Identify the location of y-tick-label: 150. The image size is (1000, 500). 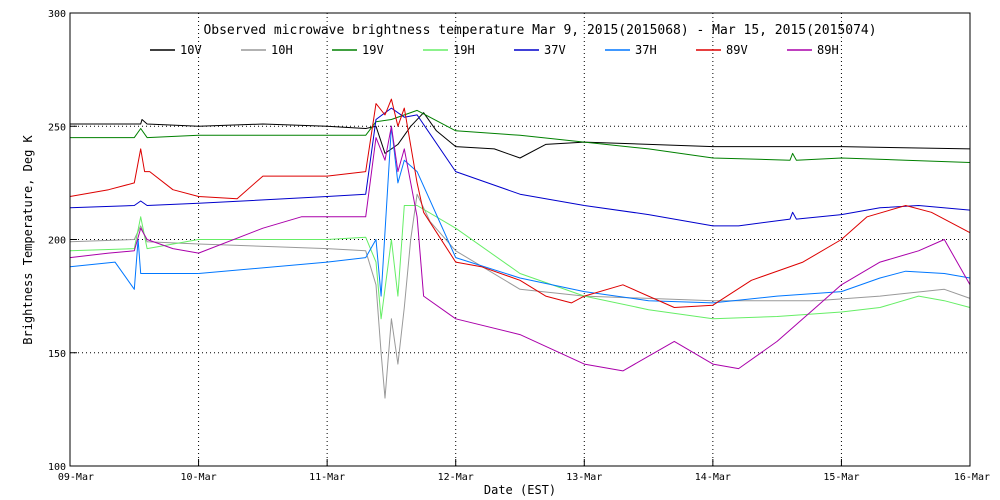
(57, 354).